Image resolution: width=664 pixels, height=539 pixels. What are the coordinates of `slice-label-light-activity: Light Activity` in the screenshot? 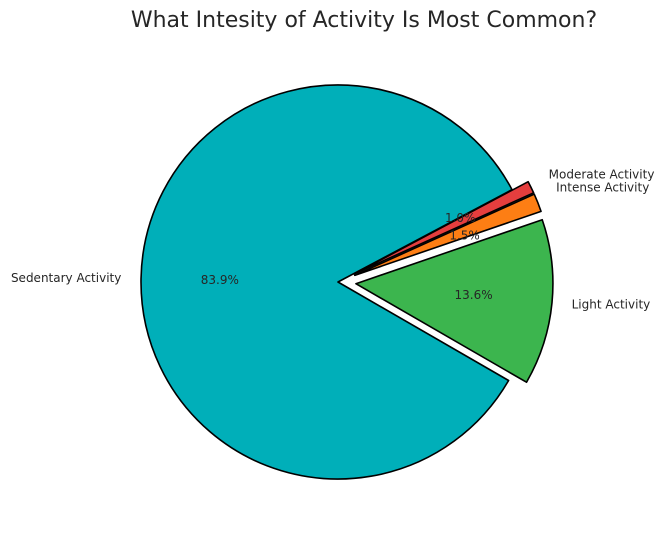 It's located at (611, 305).